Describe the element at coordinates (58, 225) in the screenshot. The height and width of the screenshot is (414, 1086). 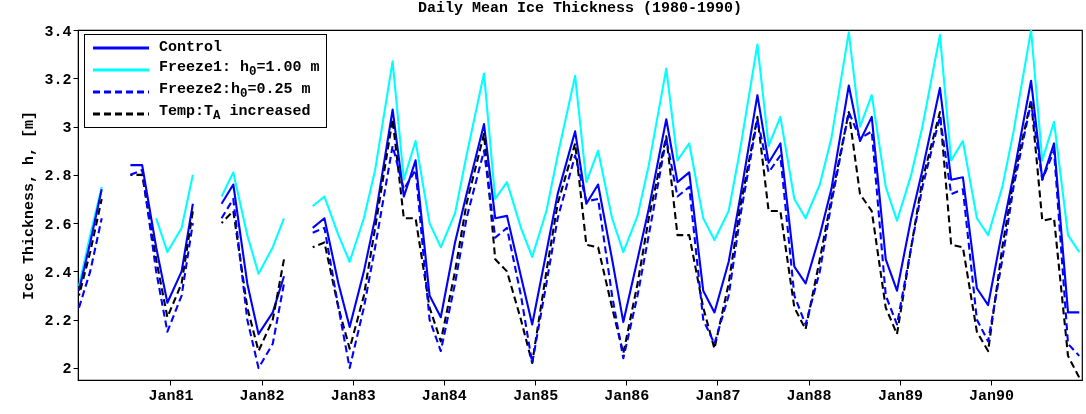
I see `y-tick-label: 2.6` at that location.